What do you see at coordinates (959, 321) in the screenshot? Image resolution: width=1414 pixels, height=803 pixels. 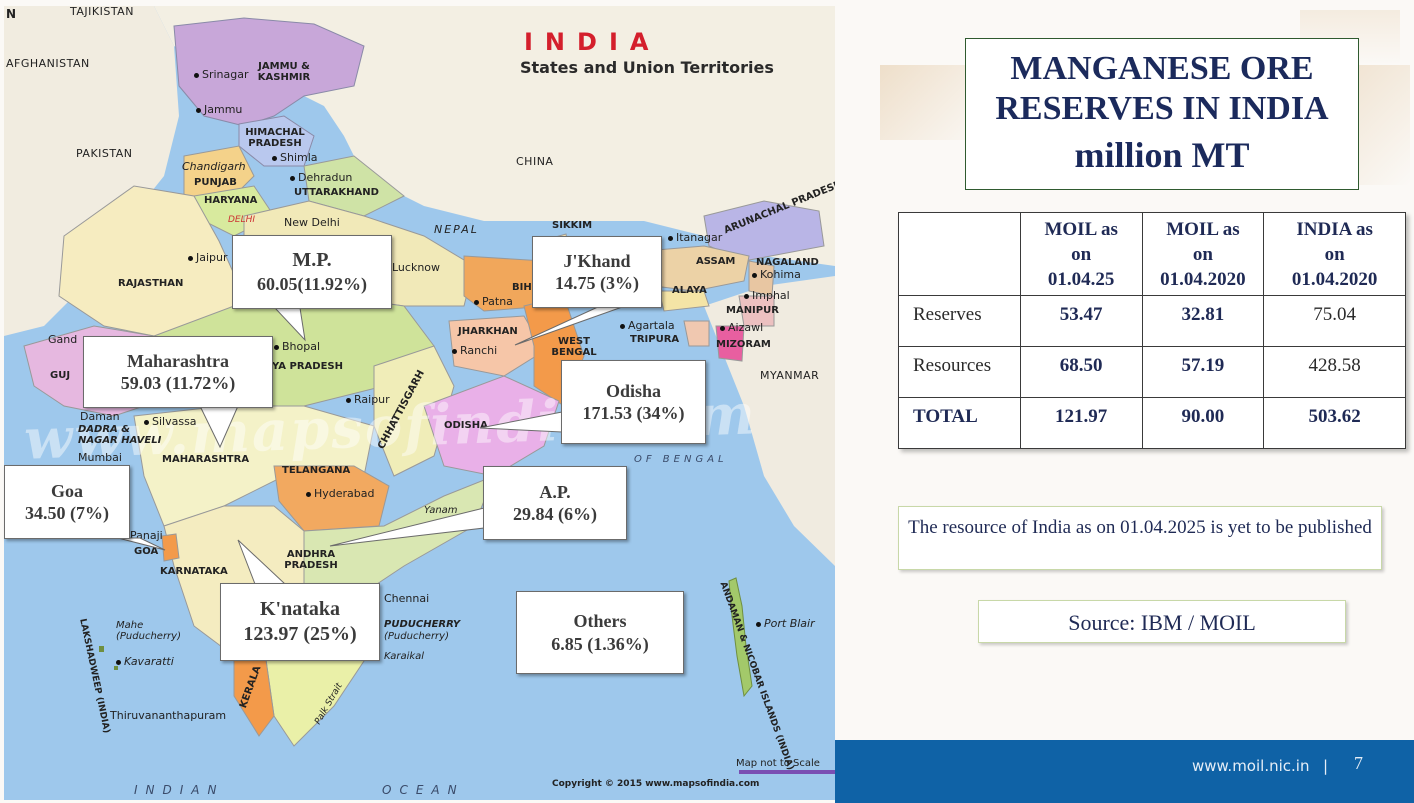 I see `row-label-reserves: Reserves` at bounding box center [959, 321].